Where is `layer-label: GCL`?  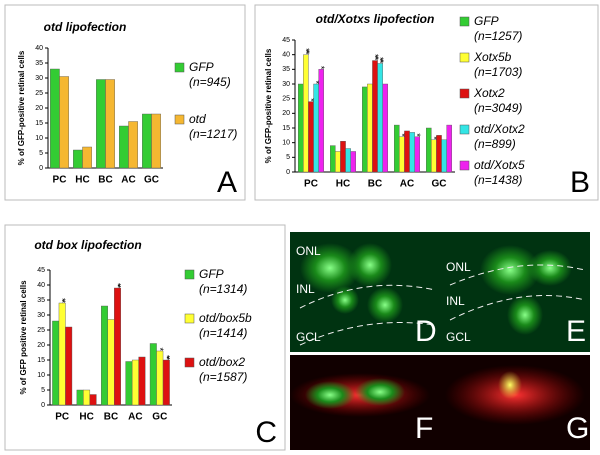
layer-label: GCL is located at coordinates (458, 337).